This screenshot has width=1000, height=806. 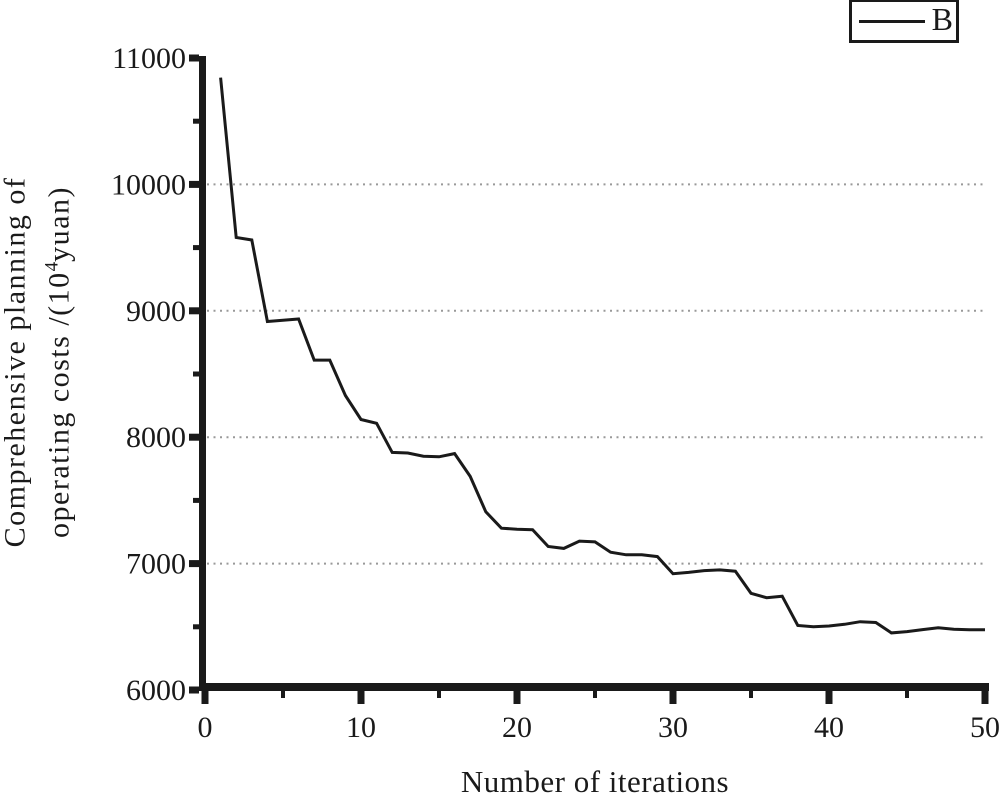 What do you see at coordinates (517, 727) in the screenshot?
I see `x-tick-label: 20` at bounding box center [517, 727].